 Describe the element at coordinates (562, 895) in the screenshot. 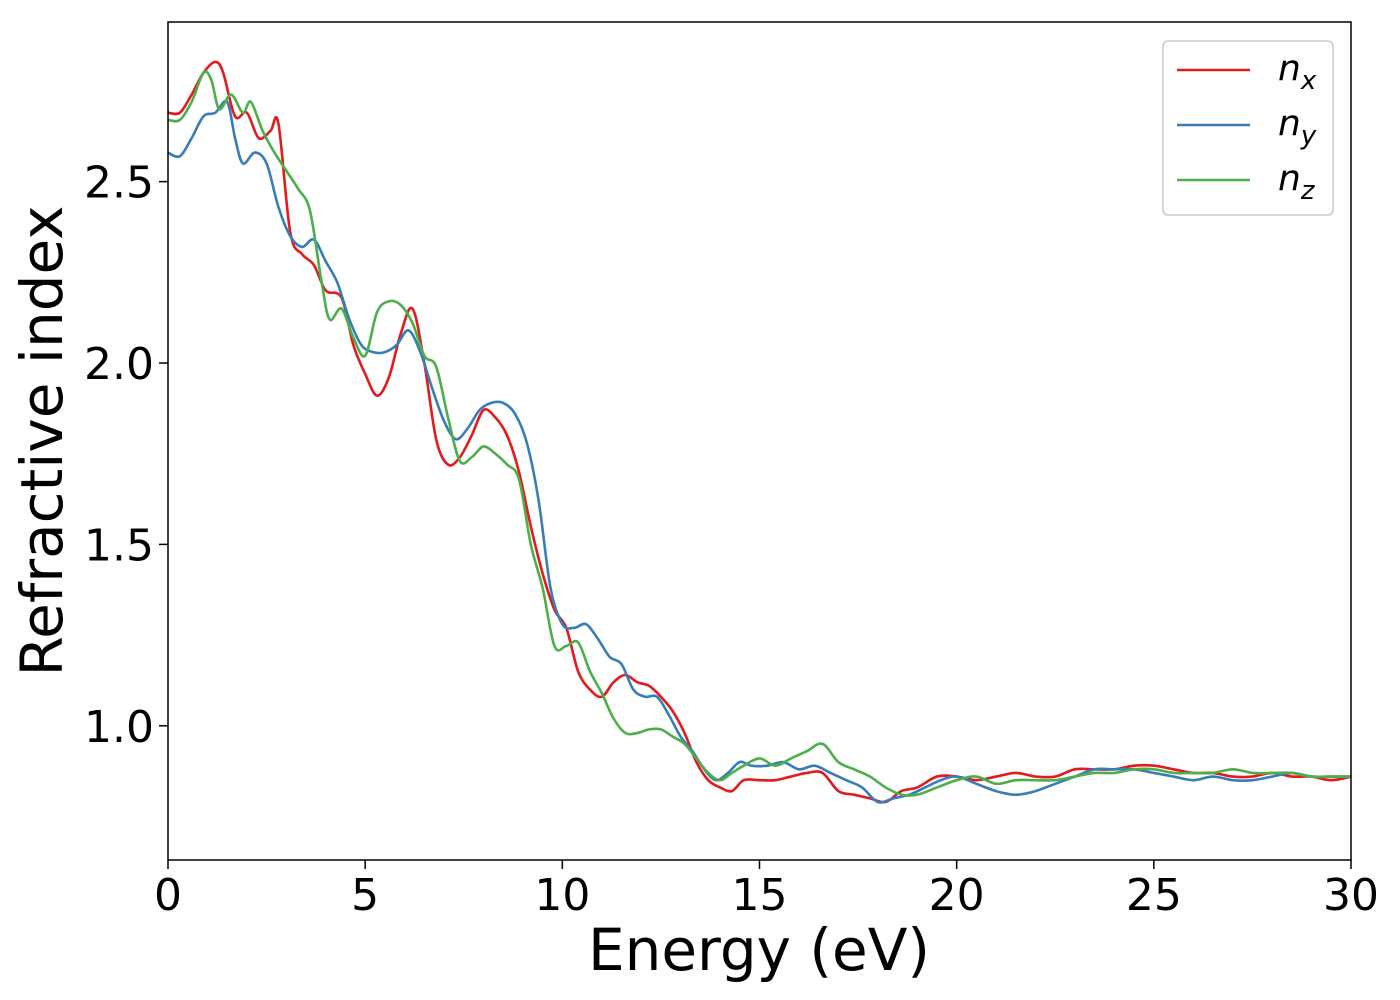

I see `x-tick-label: 10` at that location.